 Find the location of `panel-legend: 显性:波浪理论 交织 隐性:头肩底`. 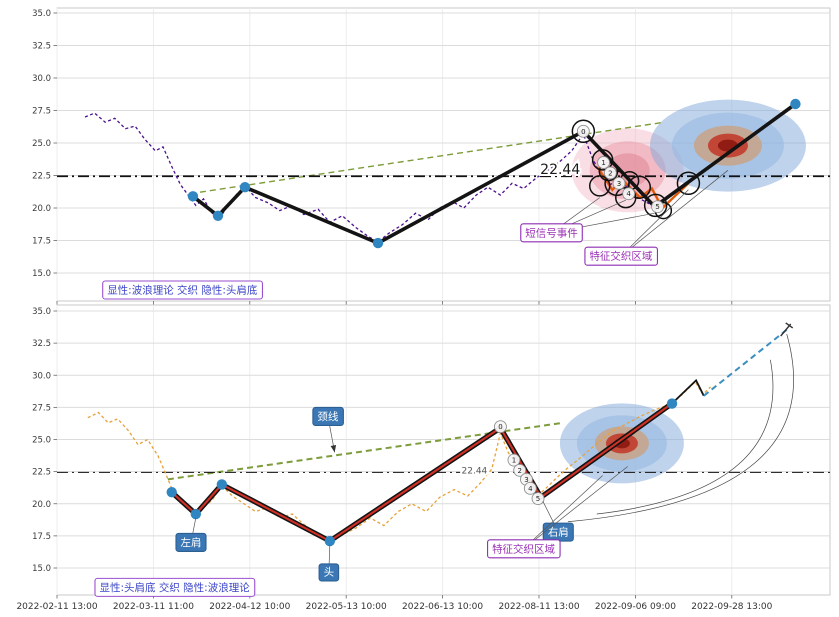

panel-legend: 显性:波浪理论 交织 隐性:头肩底 is located at coordinates (182, 290).